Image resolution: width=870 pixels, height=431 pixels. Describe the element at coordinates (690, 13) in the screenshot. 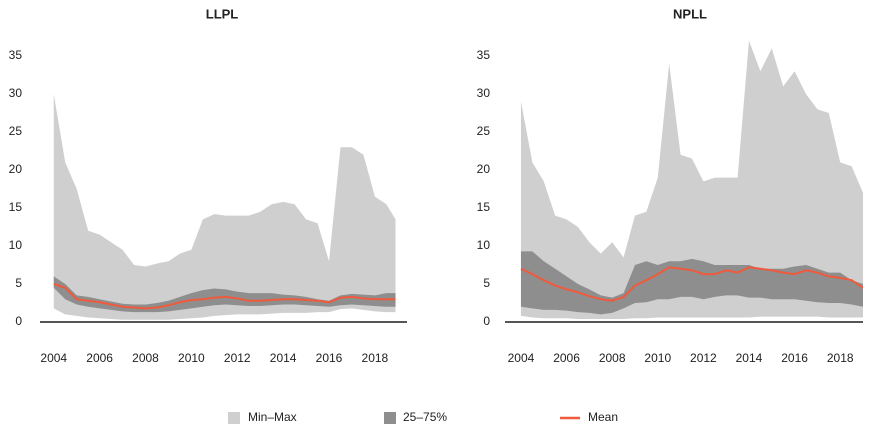

I see `chart-title: NPLL` at that location.